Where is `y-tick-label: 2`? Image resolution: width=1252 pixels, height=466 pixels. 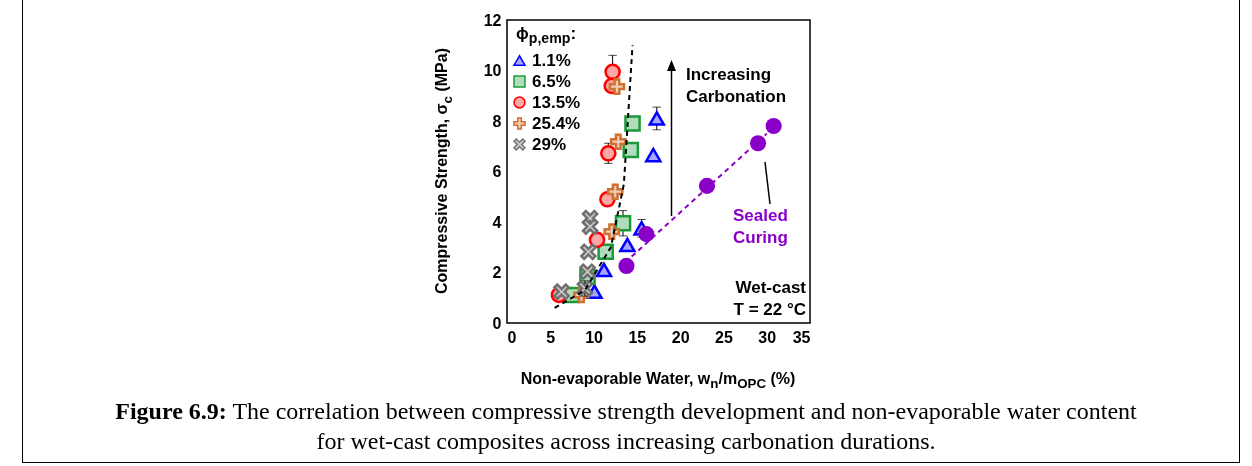
y-tick-label: 2 is located at coordinates (497, 272).